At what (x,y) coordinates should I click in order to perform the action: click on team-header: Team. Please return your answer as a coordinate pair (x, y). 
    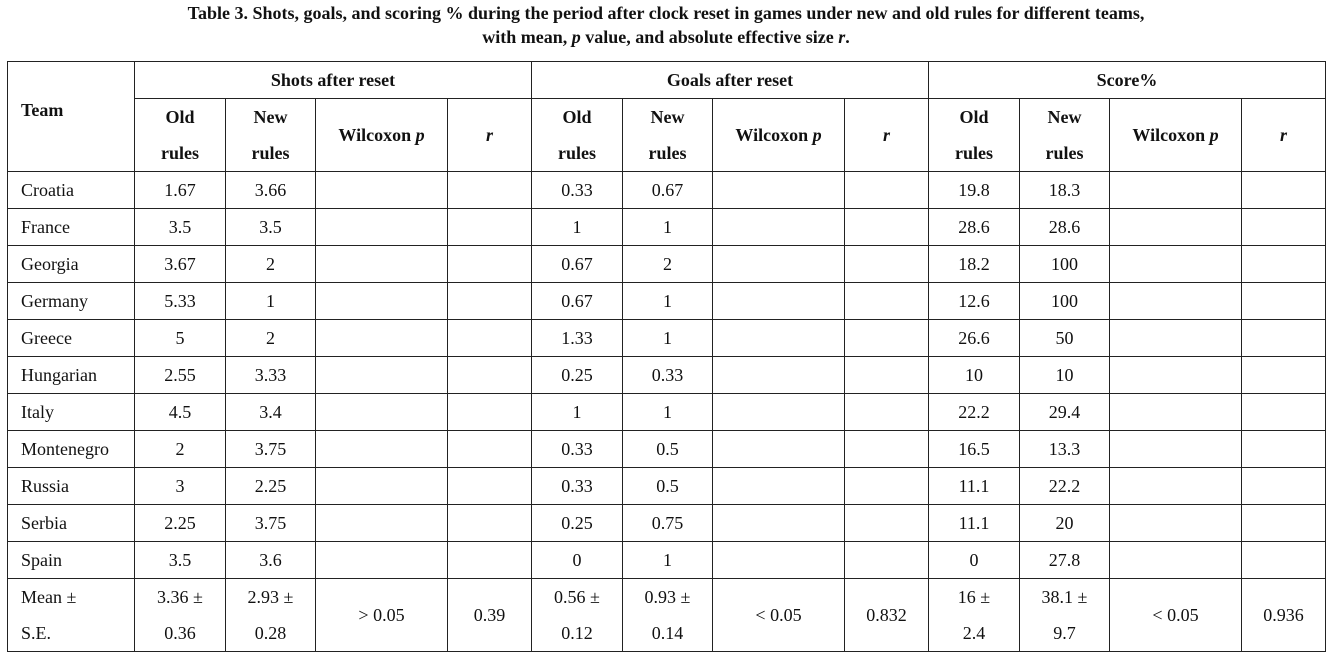
    Looking at the image, I should click on (71, 116).